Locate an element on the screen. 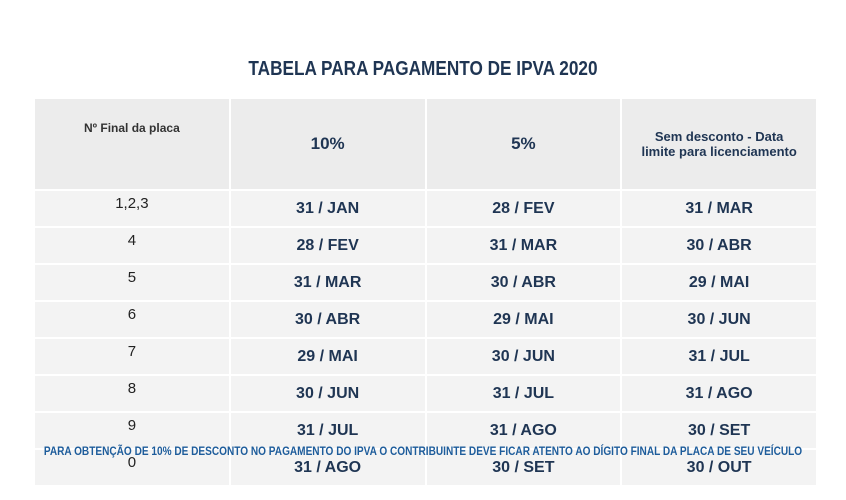 The image size is (846, 500). table-row: 7 29 / MAI 30 / JUN 31 / JUL is located at coordinates (425, 356).